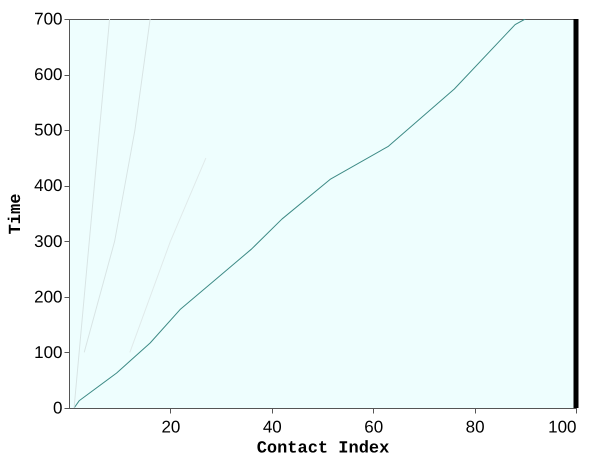 The image size is (607, 470). Describe the element at coordinates (170, 427) in the screenshot. I see `x-tick-label: 20` at that location.